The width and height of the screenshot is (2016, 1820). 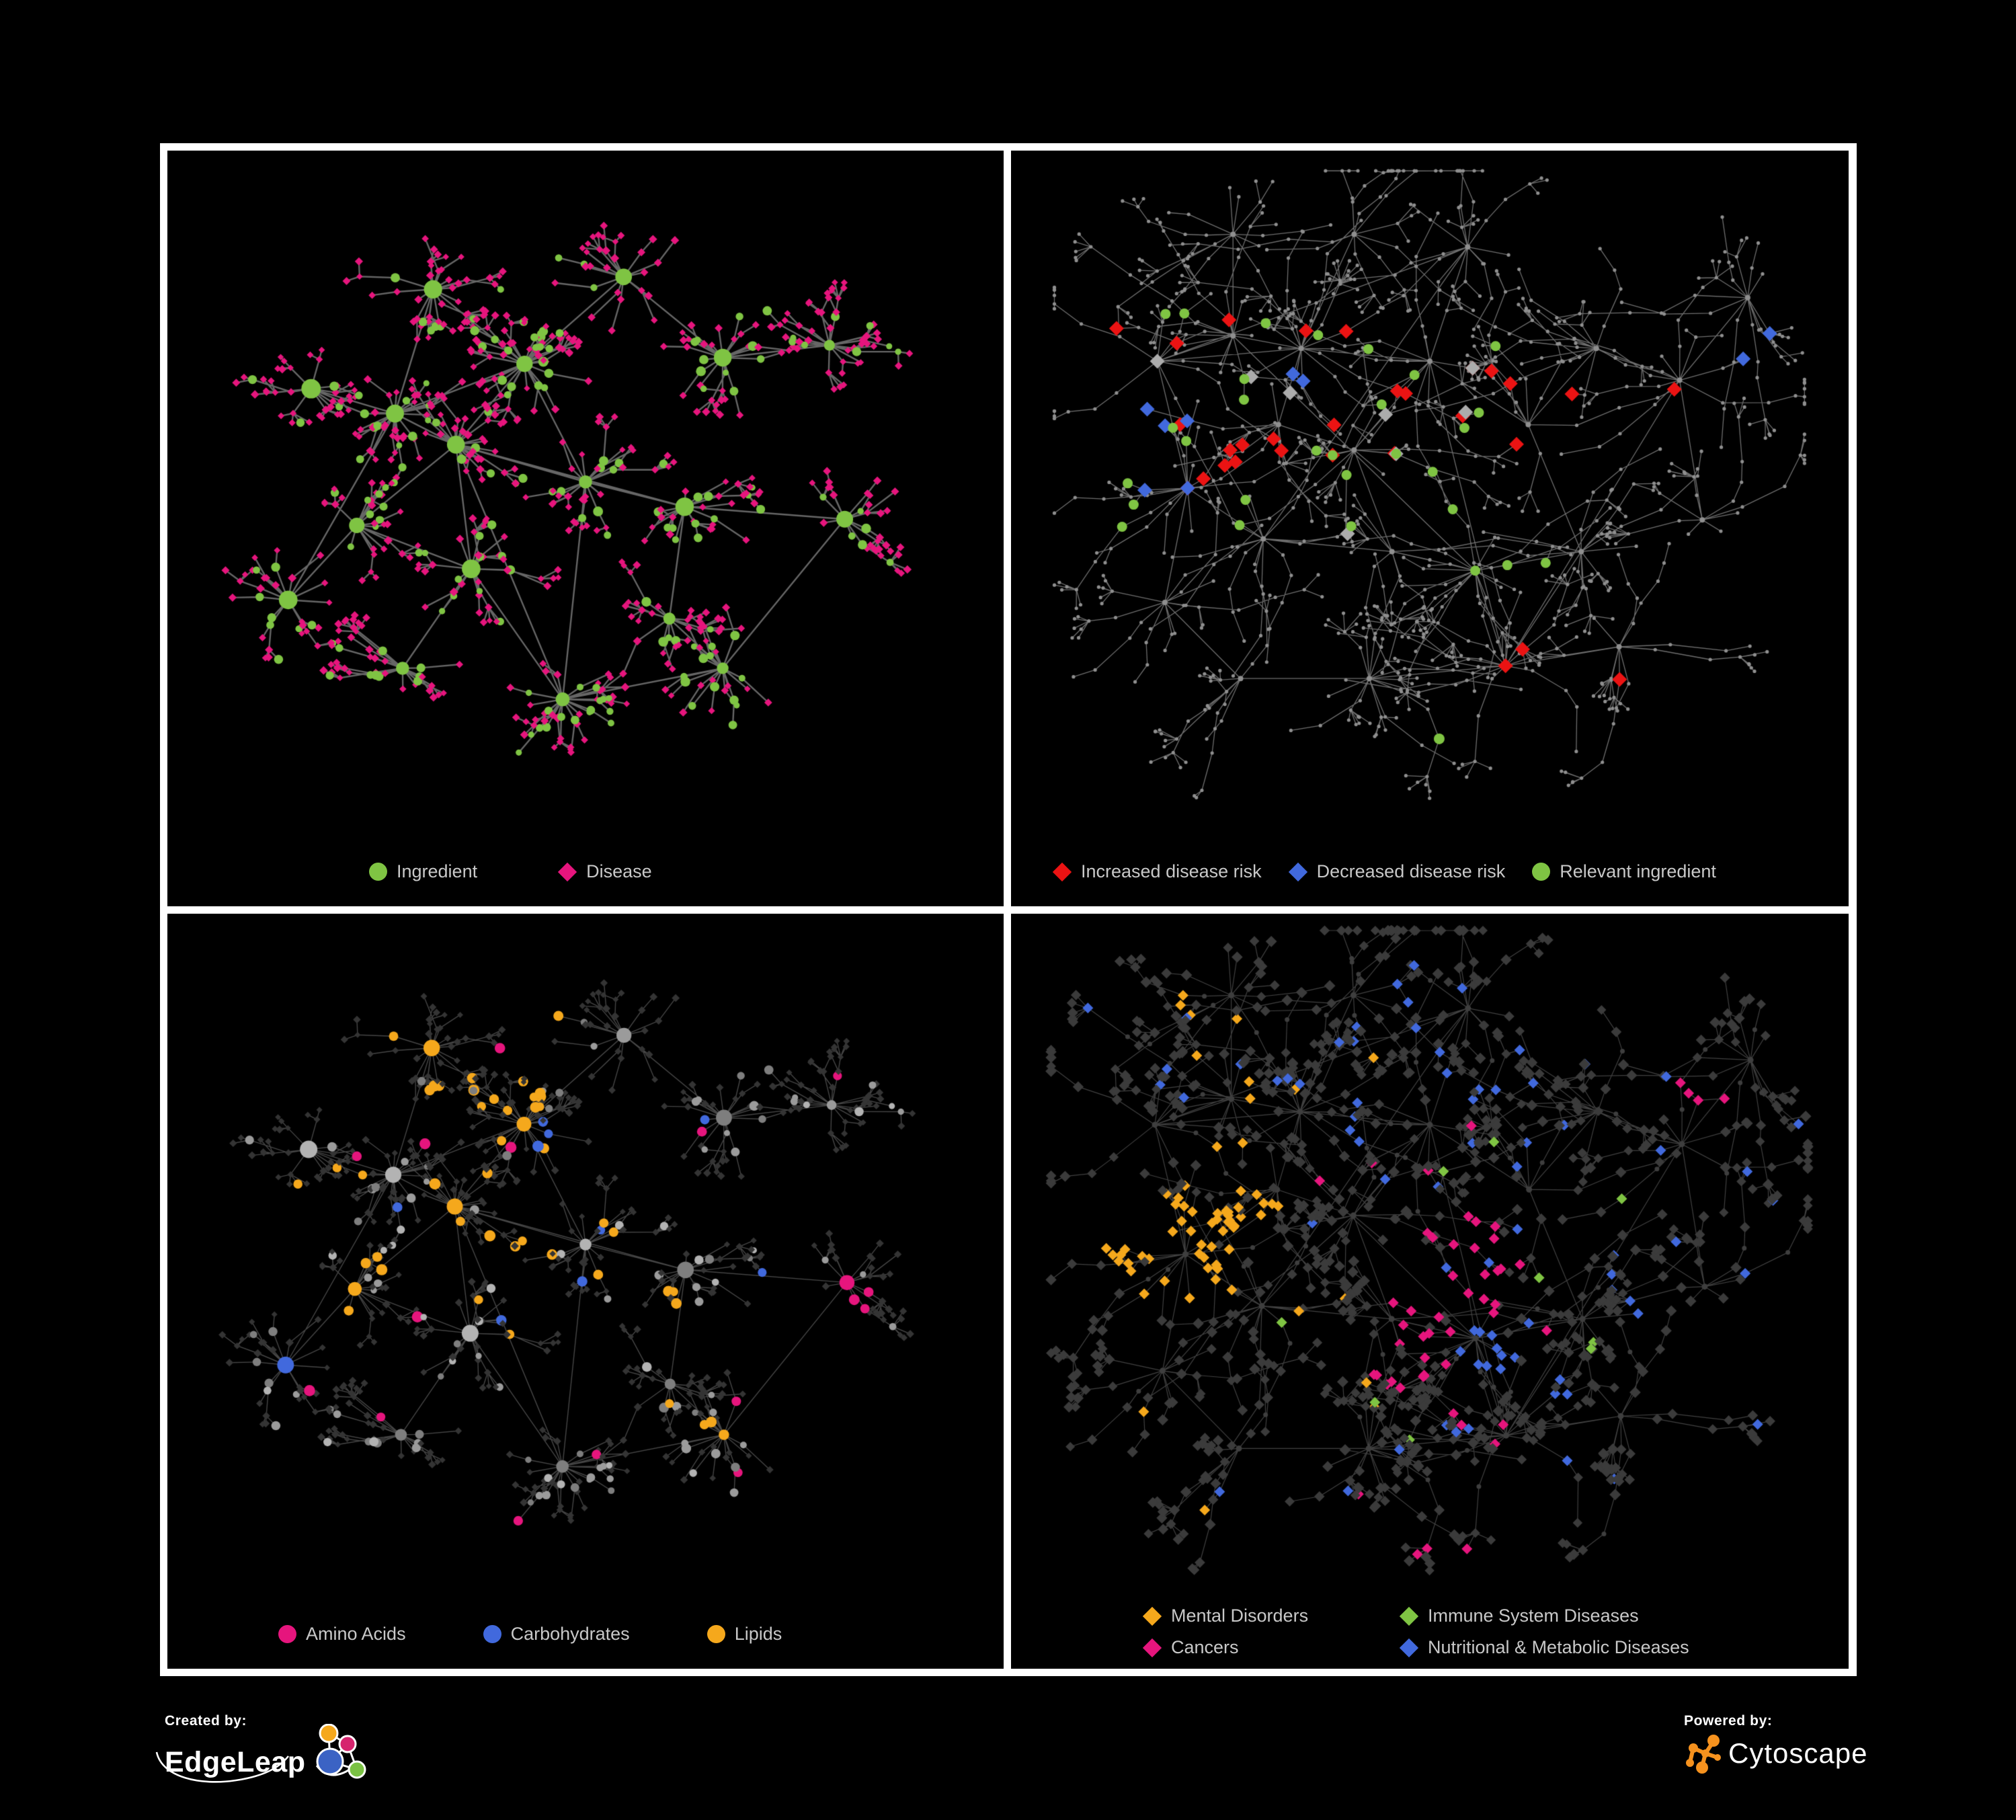 I want to click on legend-item-carbohydrates: Carbohydrates, so click(x=556, y=1634).